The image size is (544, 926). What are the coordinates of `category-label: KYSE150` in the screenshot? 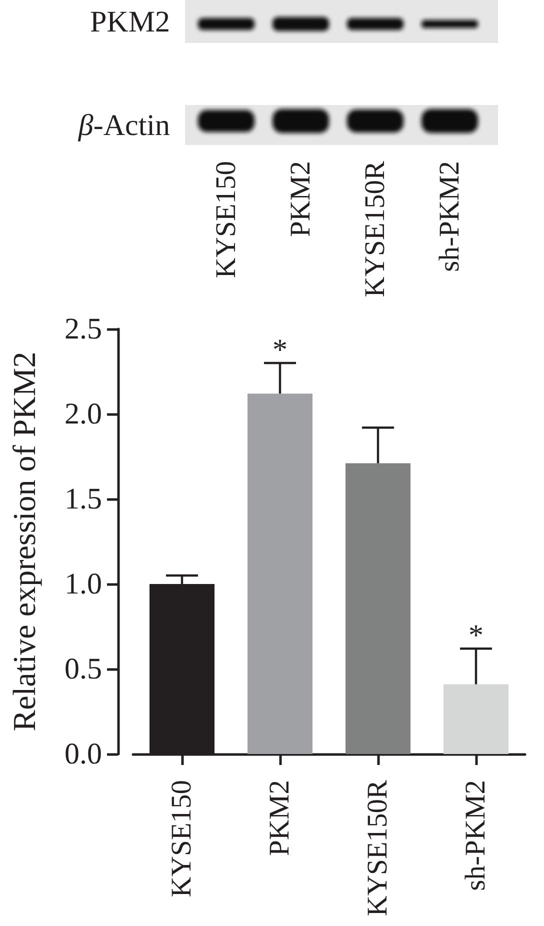 It's located at (226, 219).